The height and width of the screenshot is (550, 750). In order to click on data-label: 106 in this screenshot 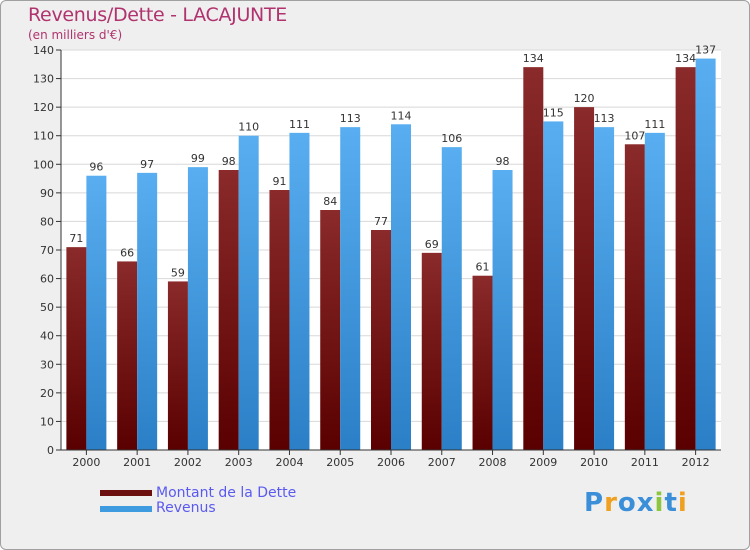, I will do `click(451, 138)`.